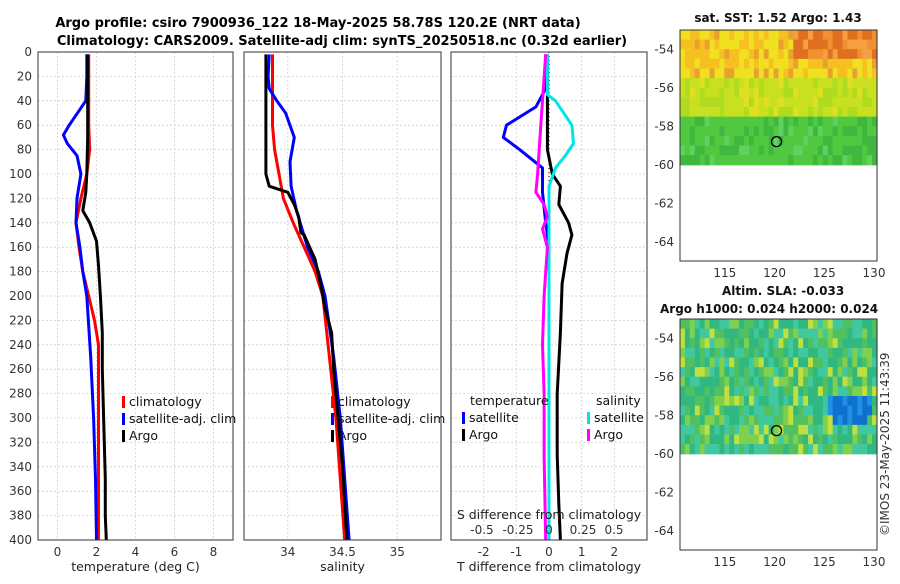 The width and height of the screenshot is (900, 584). What do you see at coordinates (824, 562) in the screenshot?
I see `lon-tick-label: 125` at bounding box center [824, 562].